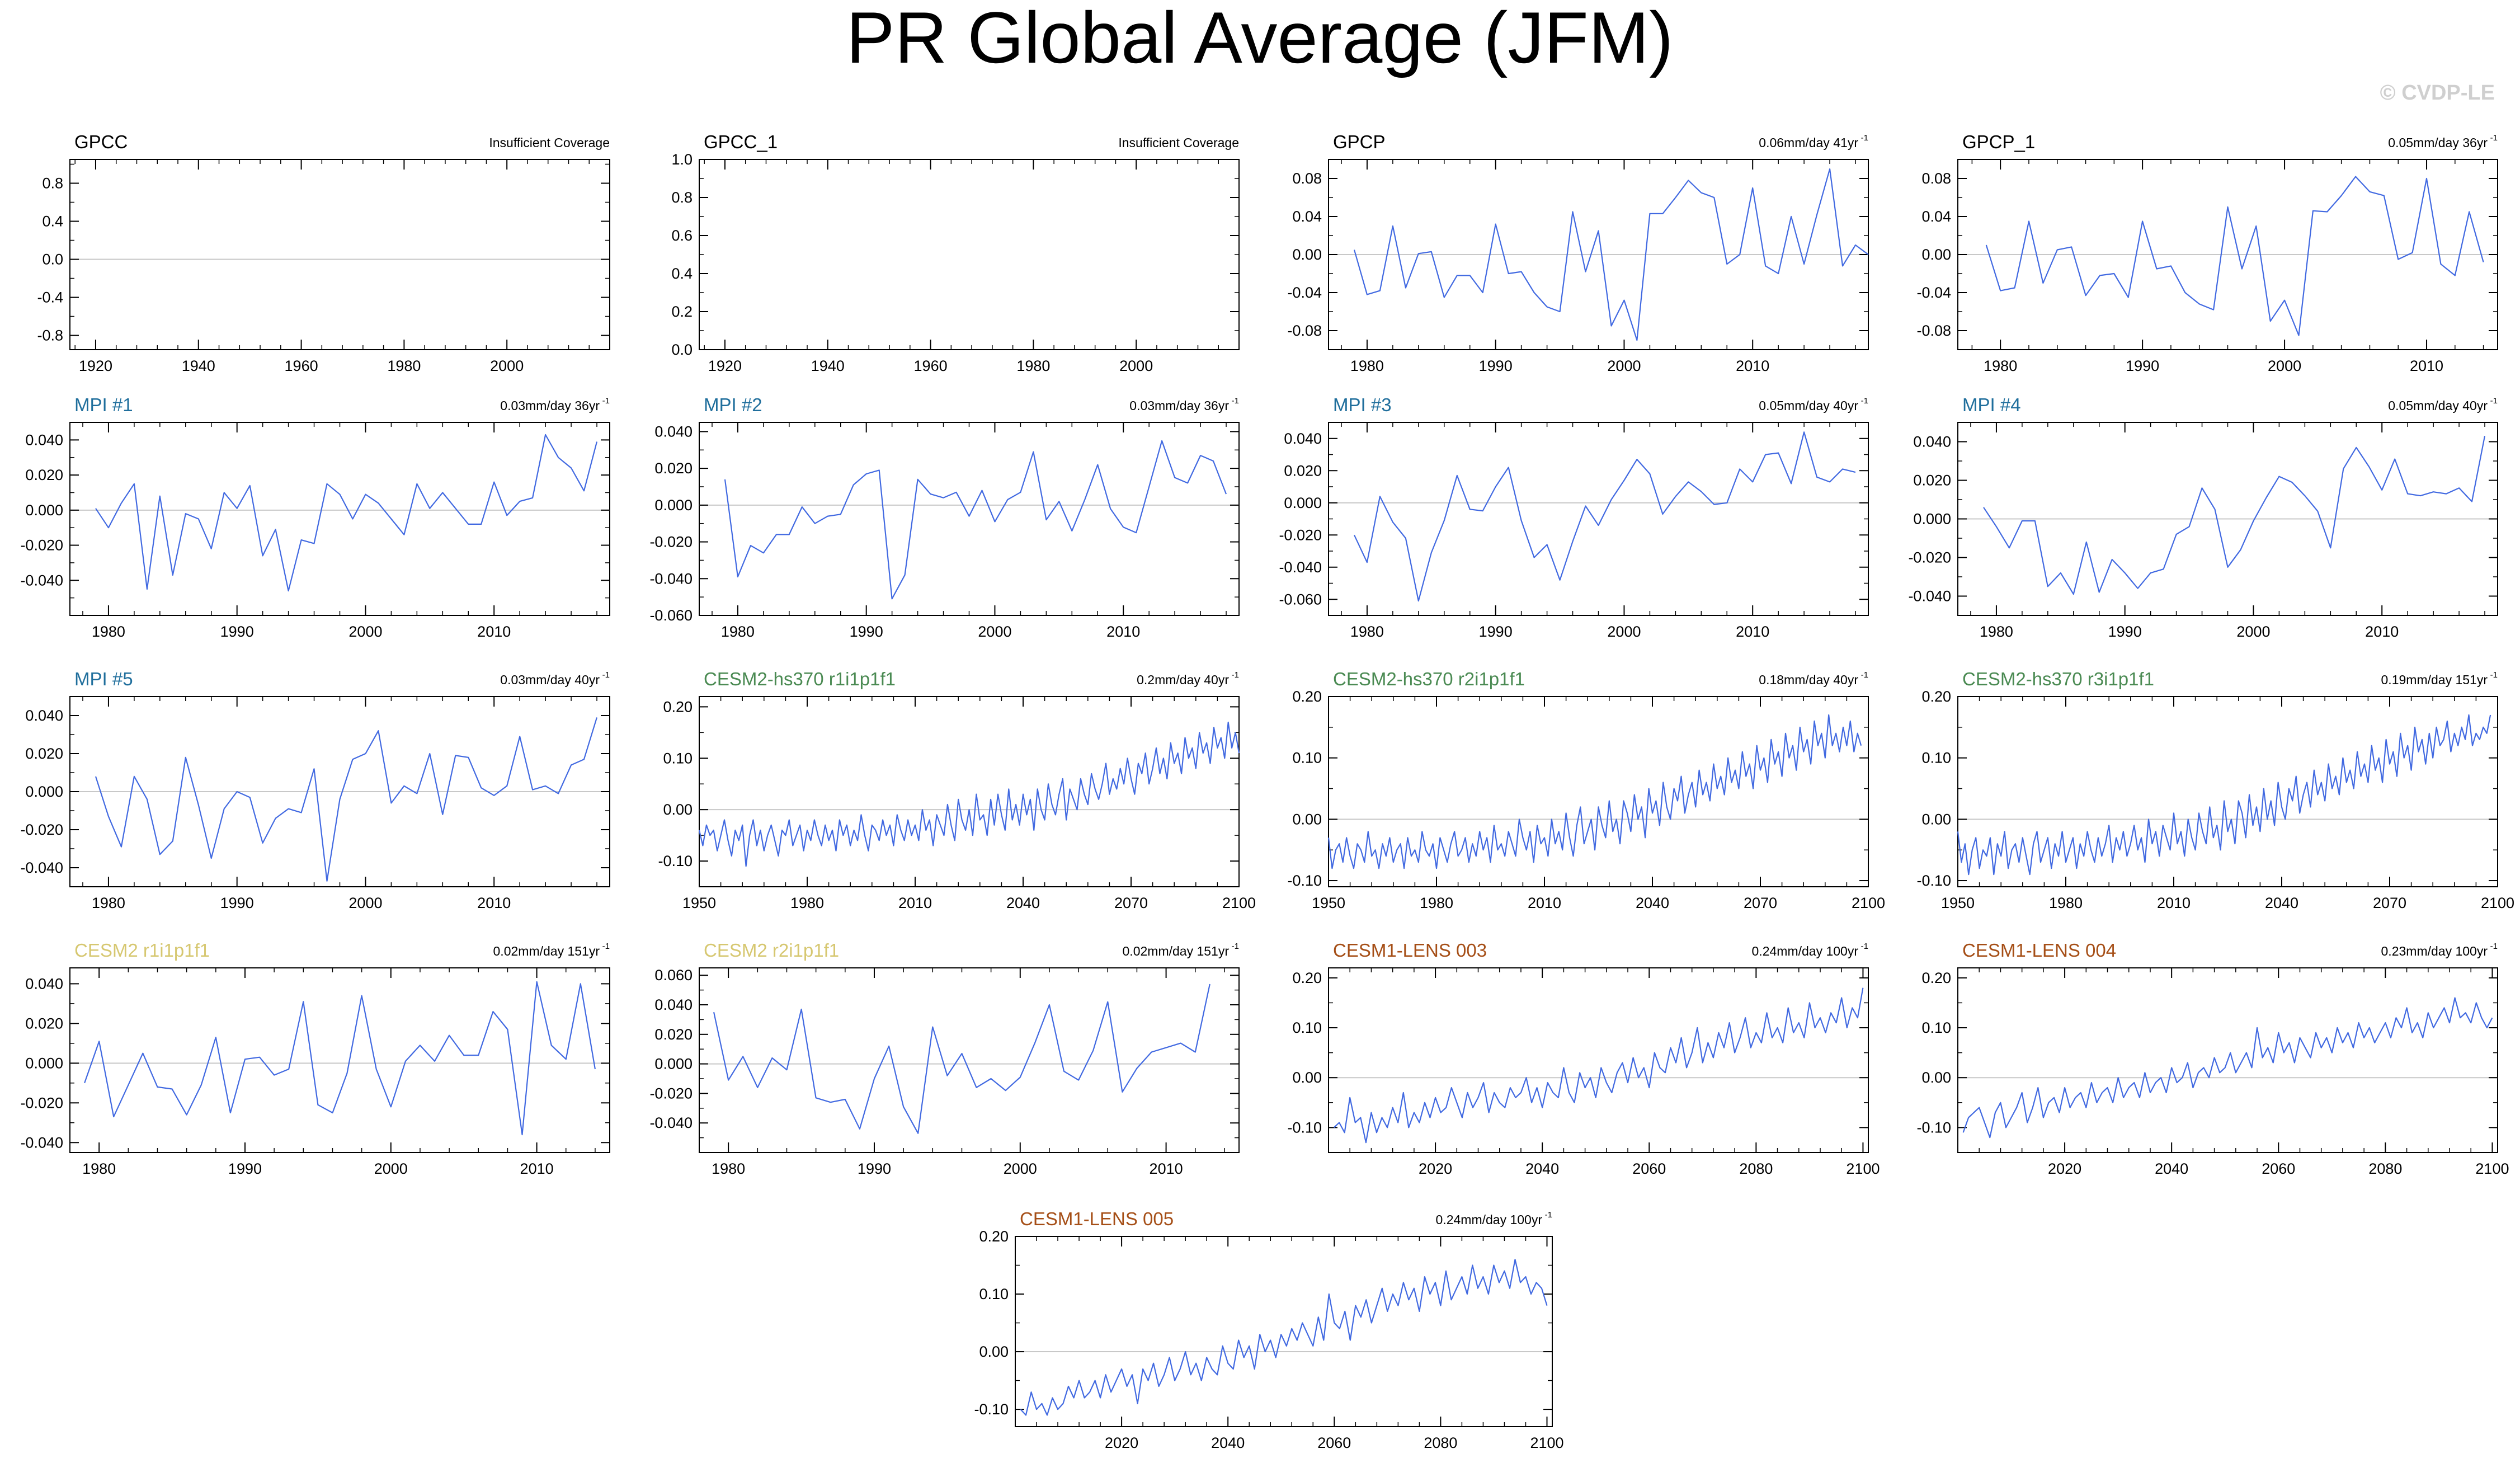  I want to click on watermark: © CVDP-LE, so click(2437, 93).